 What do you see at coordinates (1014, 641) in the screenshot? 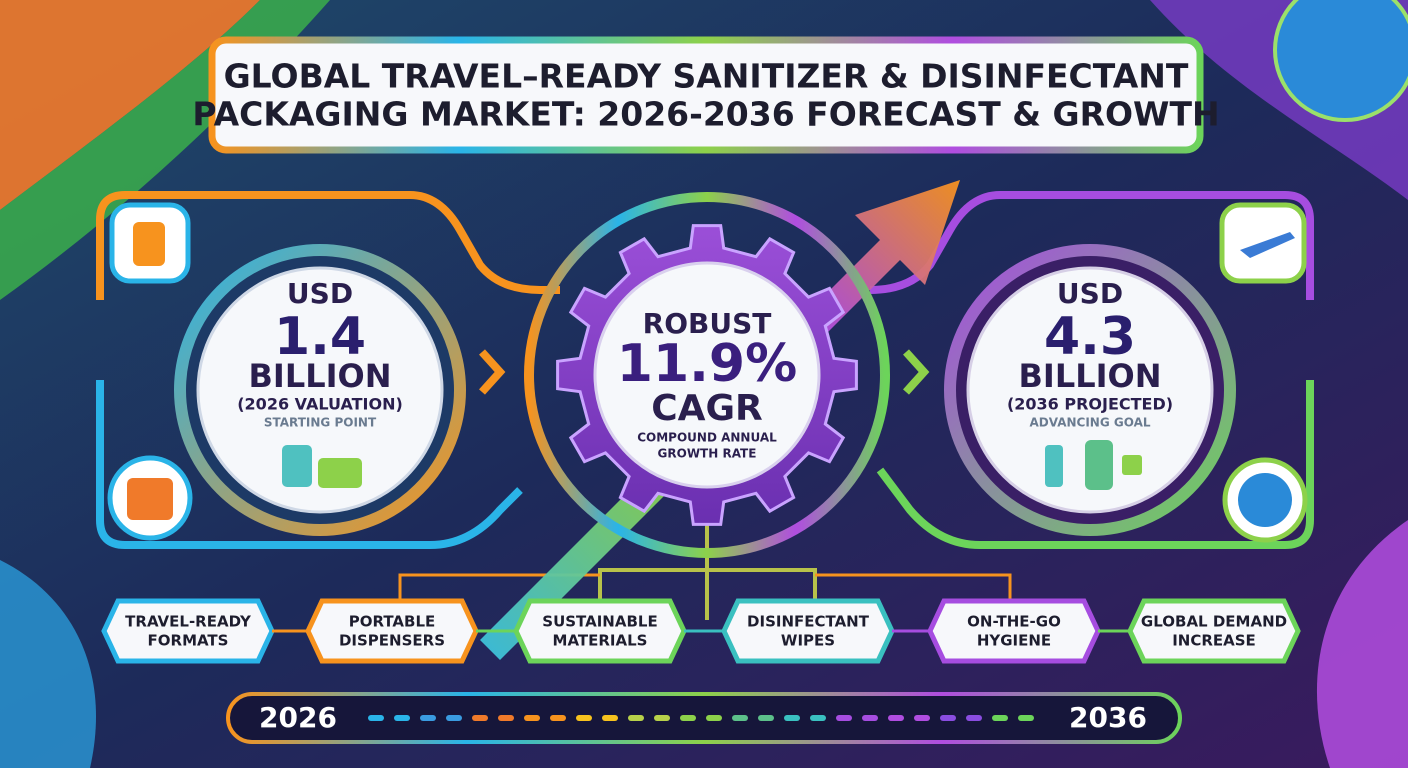
I see `feature-text: HYGIENE` at bounding box center [1014, 641].